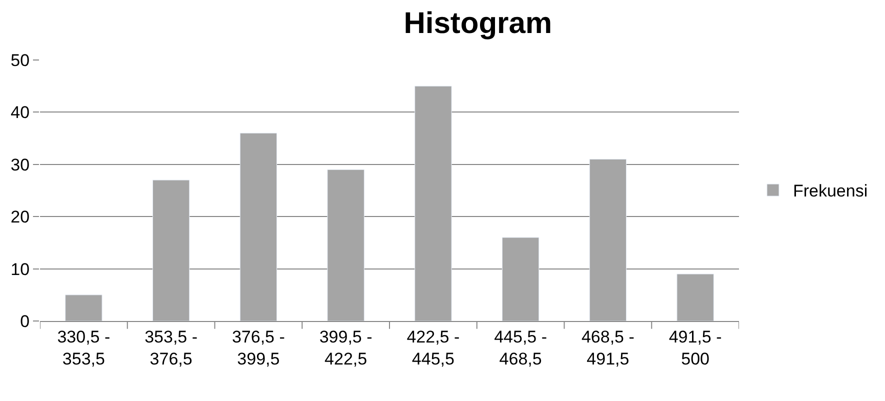  What do you see at coordinates (25, 321) in the screenshot?
I see `y-tick-label: 0` at bounding box center [25, 321].